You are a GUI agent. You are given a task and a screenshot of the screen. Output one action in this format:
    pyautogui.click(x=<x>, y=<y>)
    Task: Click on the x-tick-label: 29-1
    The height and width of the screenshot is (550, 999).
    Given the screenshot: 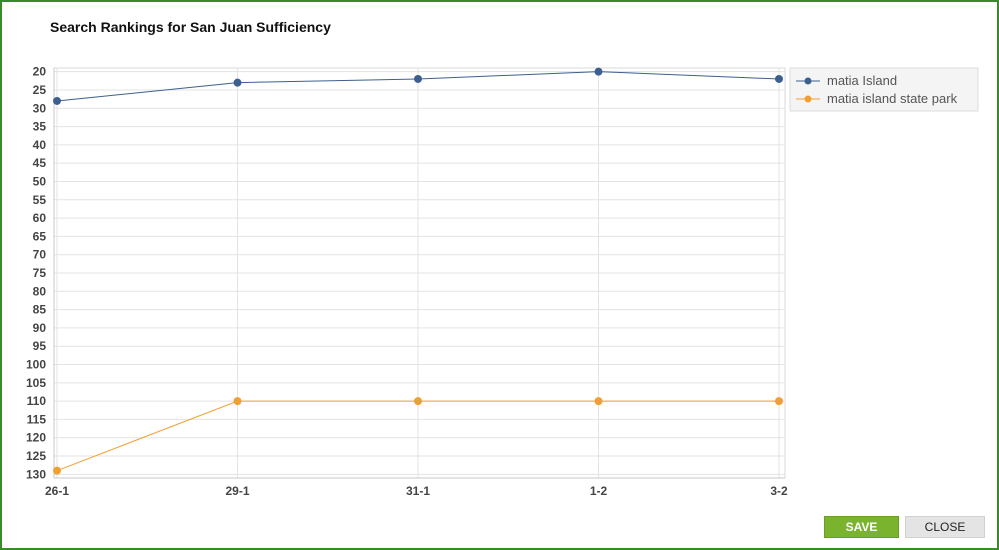 What is the action you would take?
    pyautogui.click(x=237, y=491)
    